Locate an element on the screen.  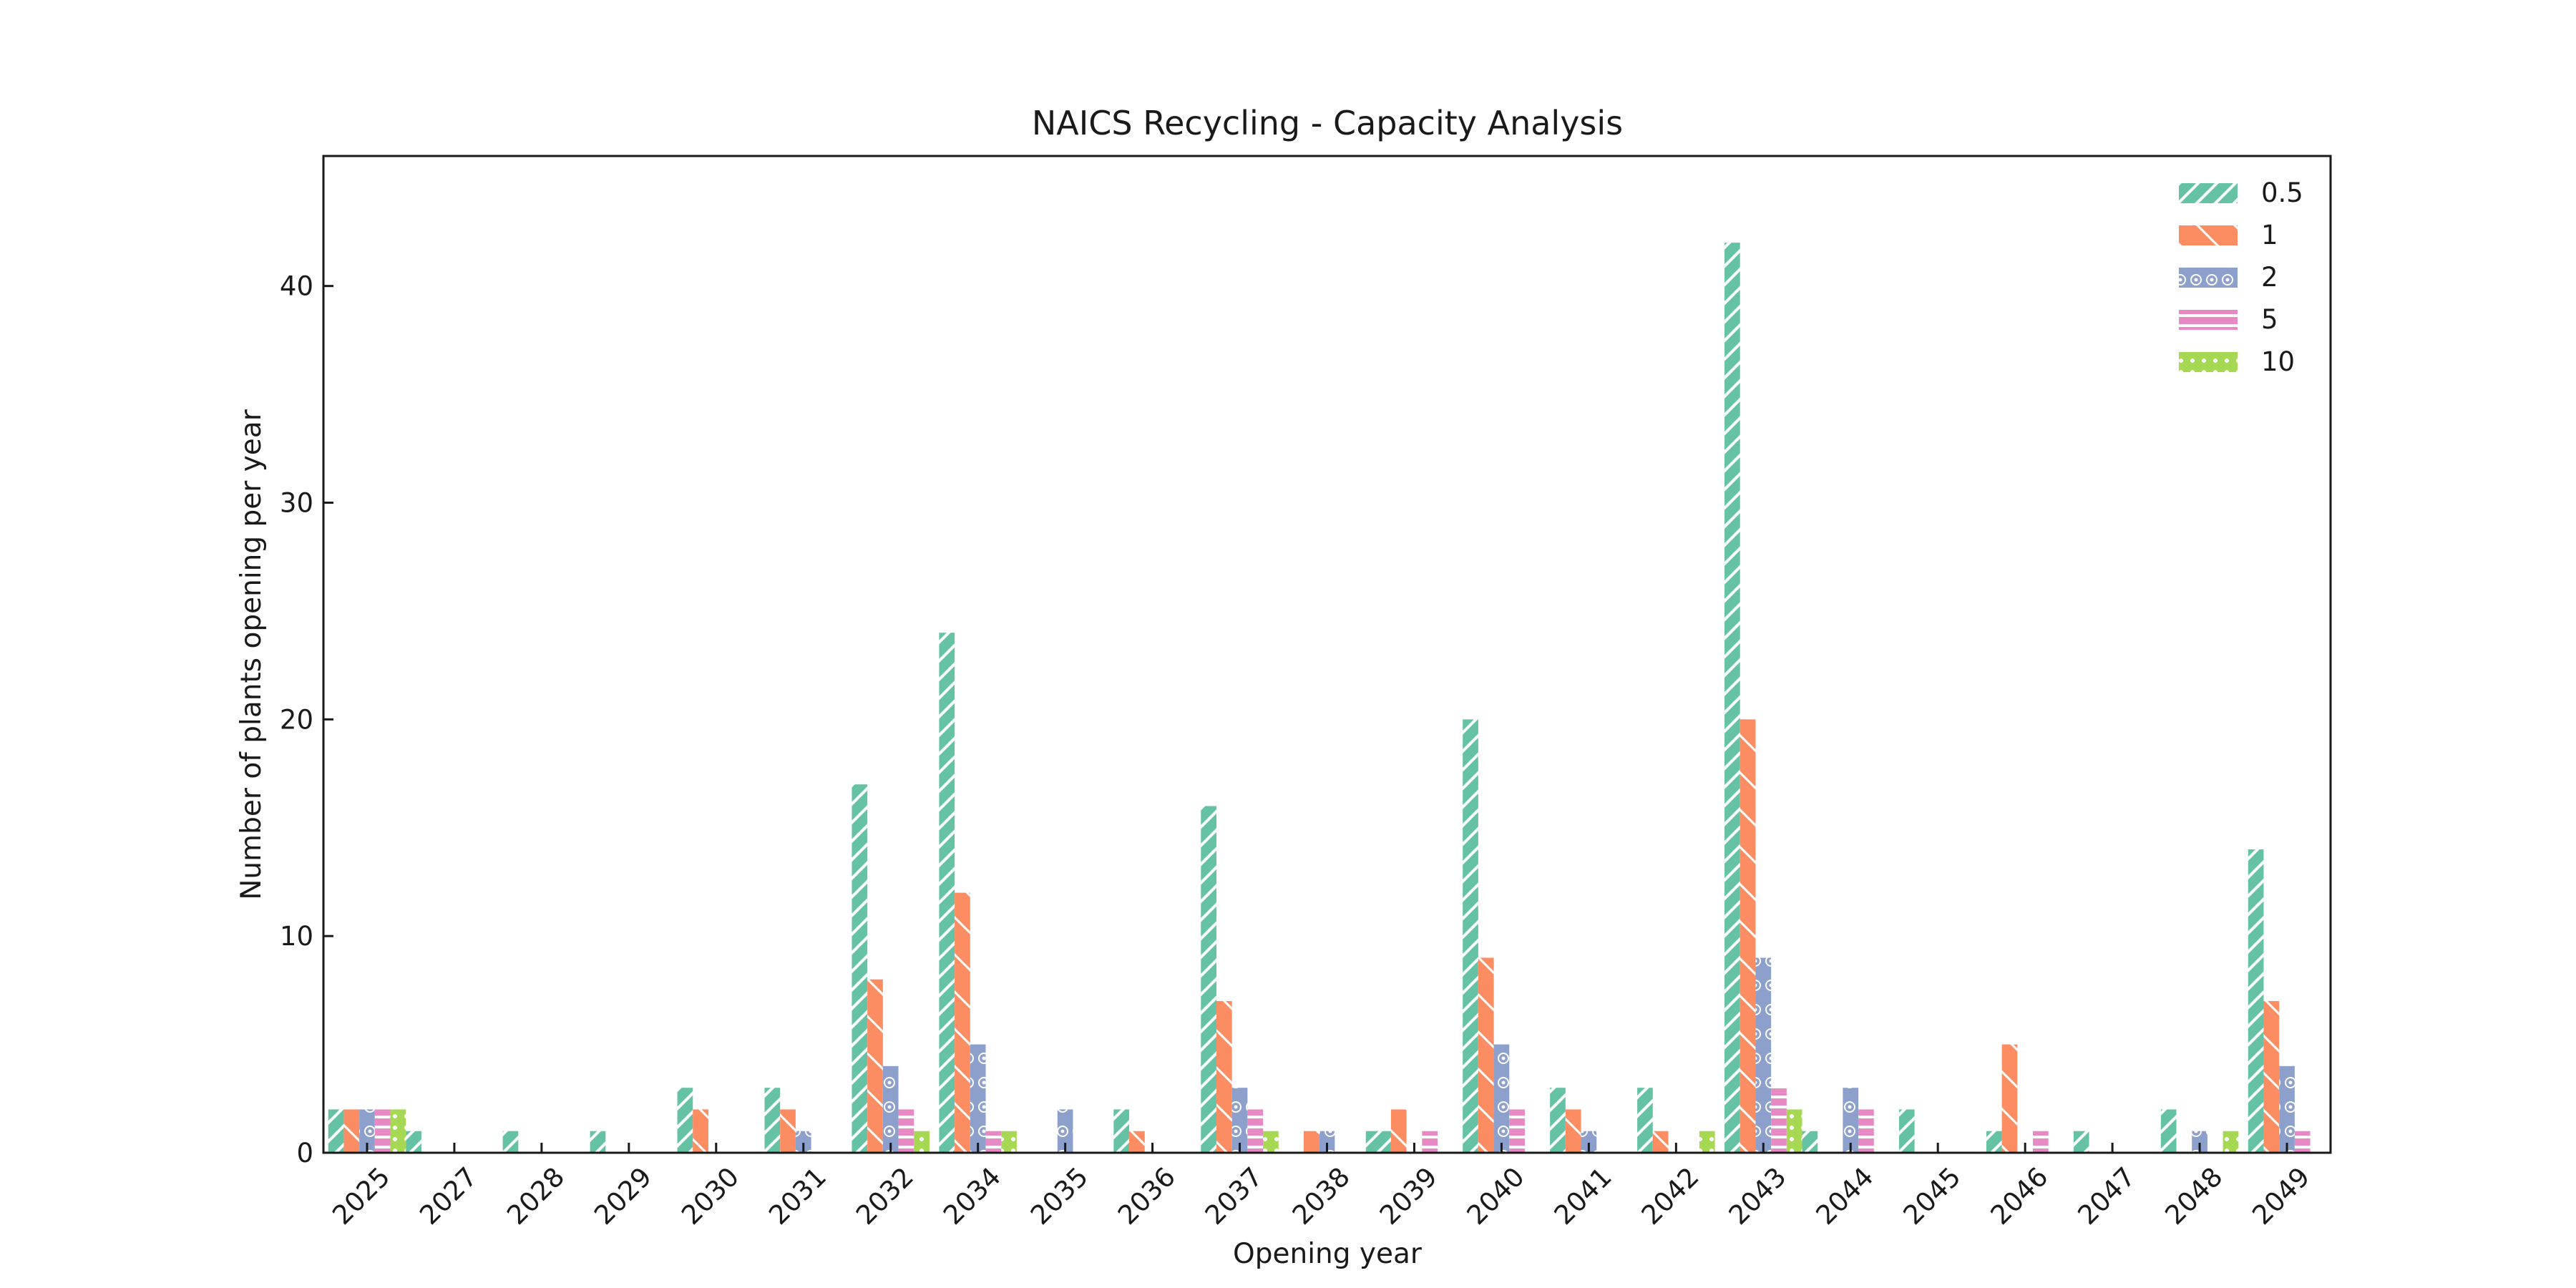
x-tick-label: 2042 is located at coordinates (1670, 1196).